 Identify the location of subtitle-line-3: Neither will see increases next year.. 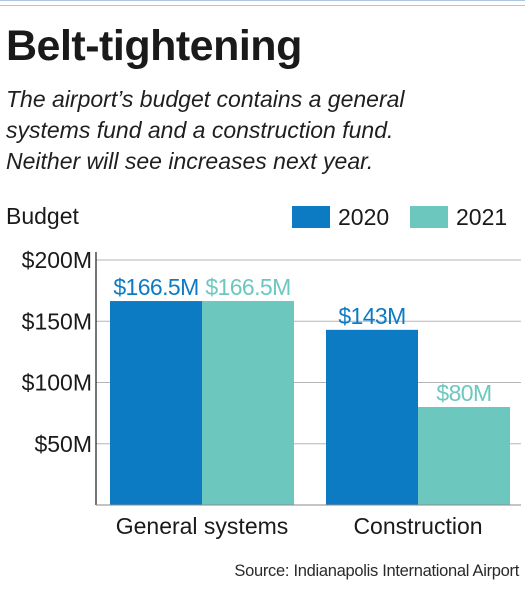
(190, 161).